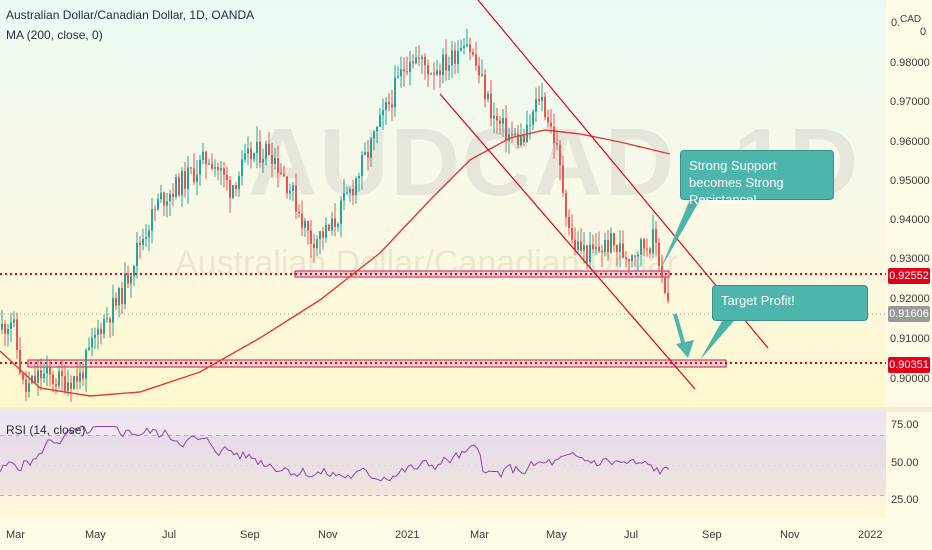  I want to click on channel-lower-line, so click(567, 241).